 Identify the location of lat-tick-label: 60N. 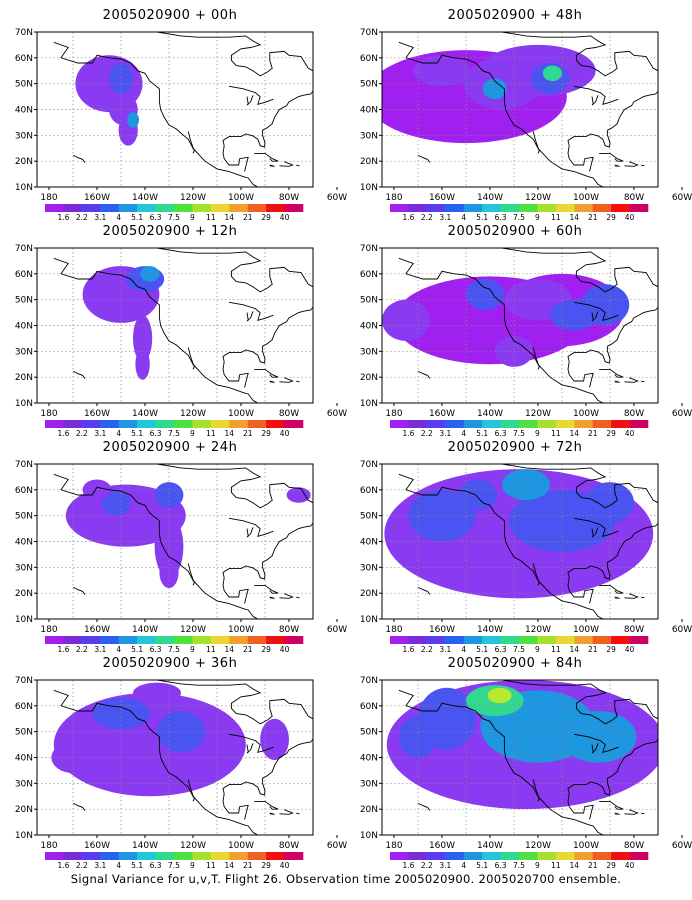
(369, 275).